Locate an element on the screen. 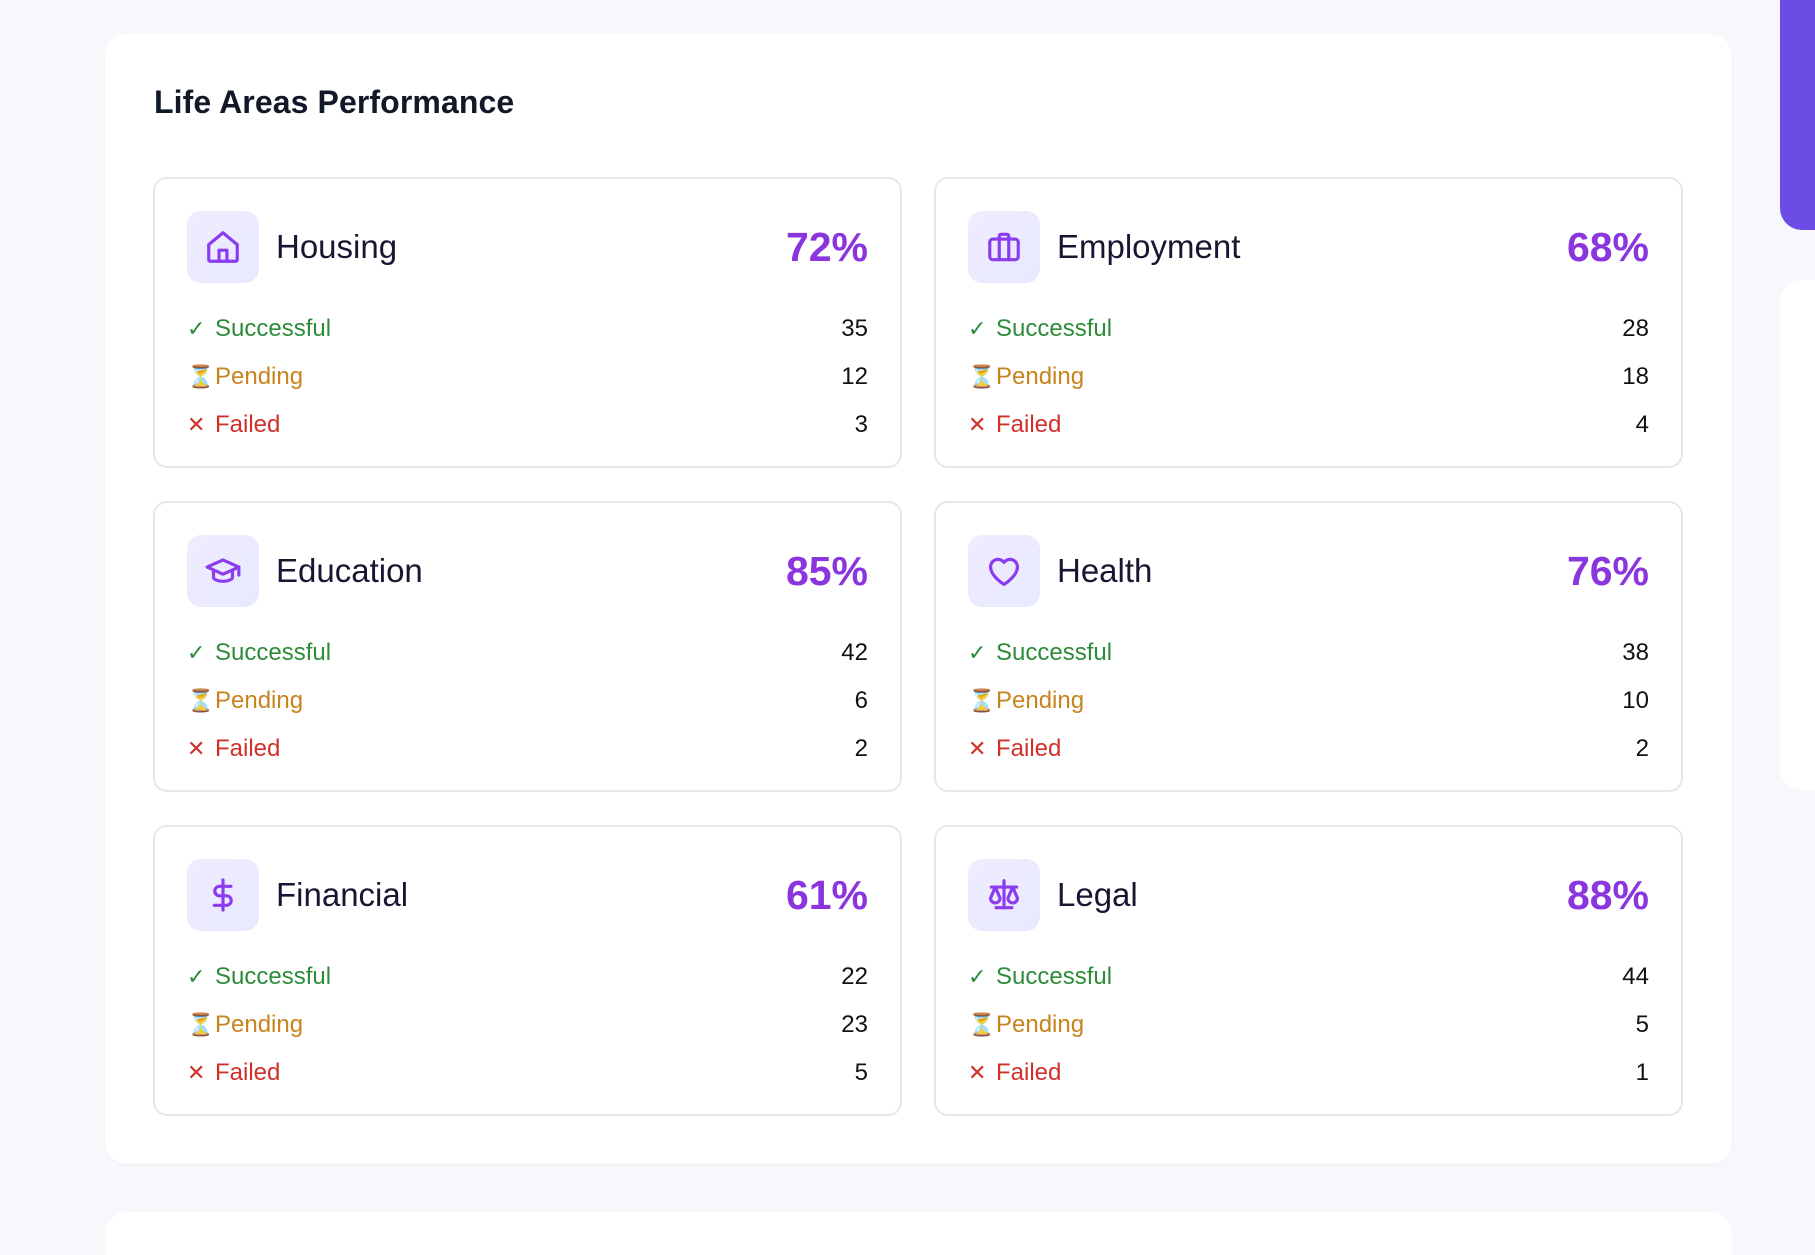 Image resolution: width=1815 pixels, height=1255 pixels. stat-row-failed: ✕ Failed 4 is located at coordinates (1308, 425).